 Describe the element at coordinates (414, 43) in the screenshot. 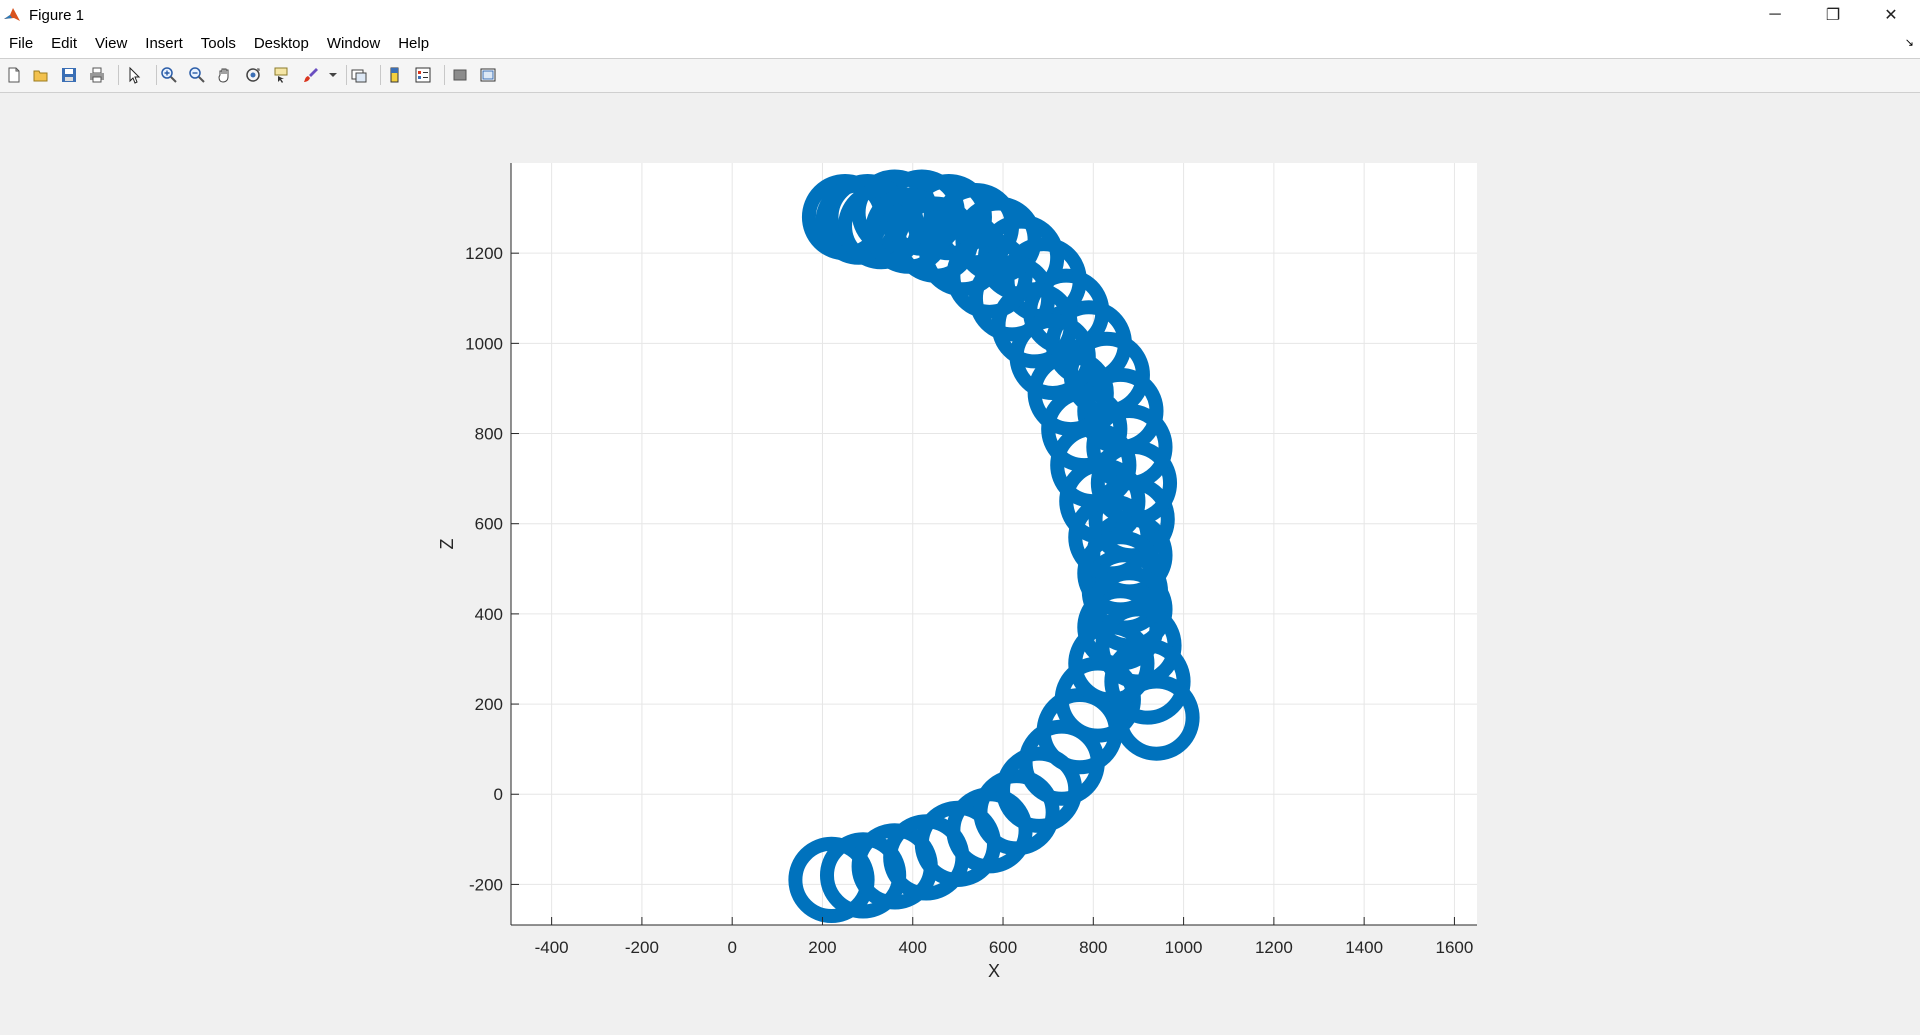

I see `menu-help: Help` at that location.